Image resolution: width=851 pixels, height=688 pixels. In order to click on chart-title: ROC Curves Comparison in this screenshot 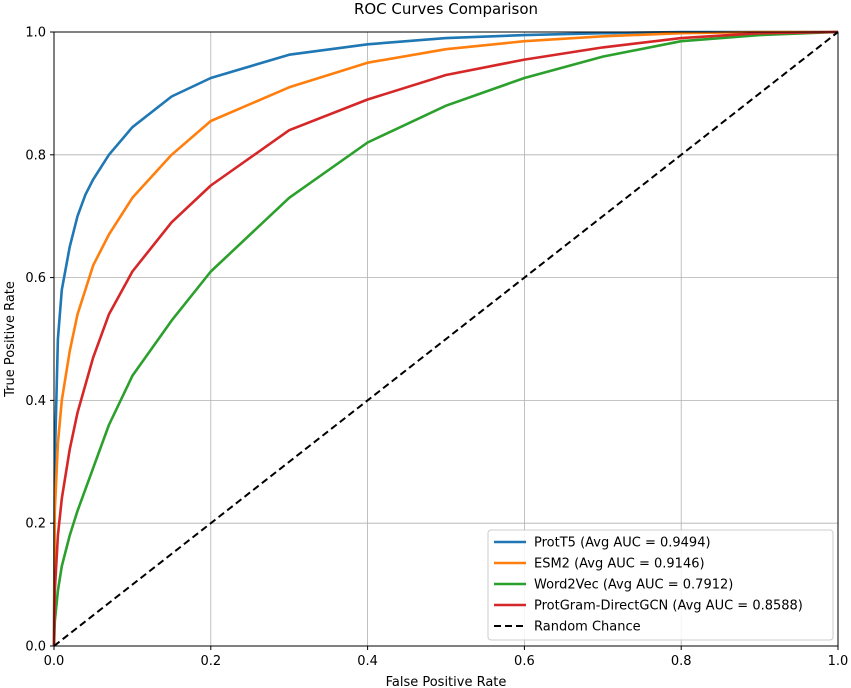, I will do `click(446, 9)`.